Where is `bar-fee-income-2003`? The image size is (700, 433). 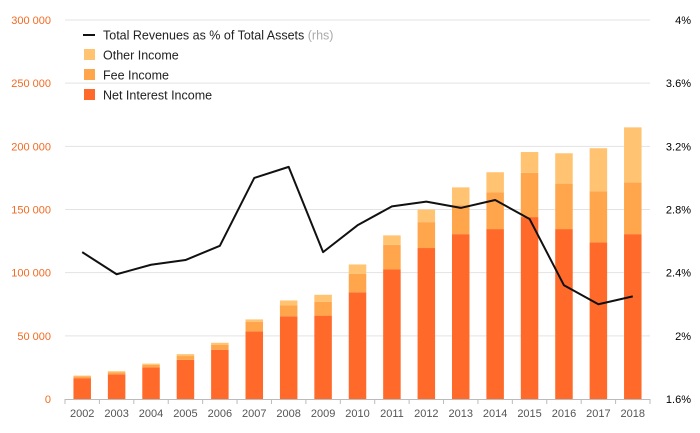
bar-fee-income-2003 is located at coordinates (116, 373).